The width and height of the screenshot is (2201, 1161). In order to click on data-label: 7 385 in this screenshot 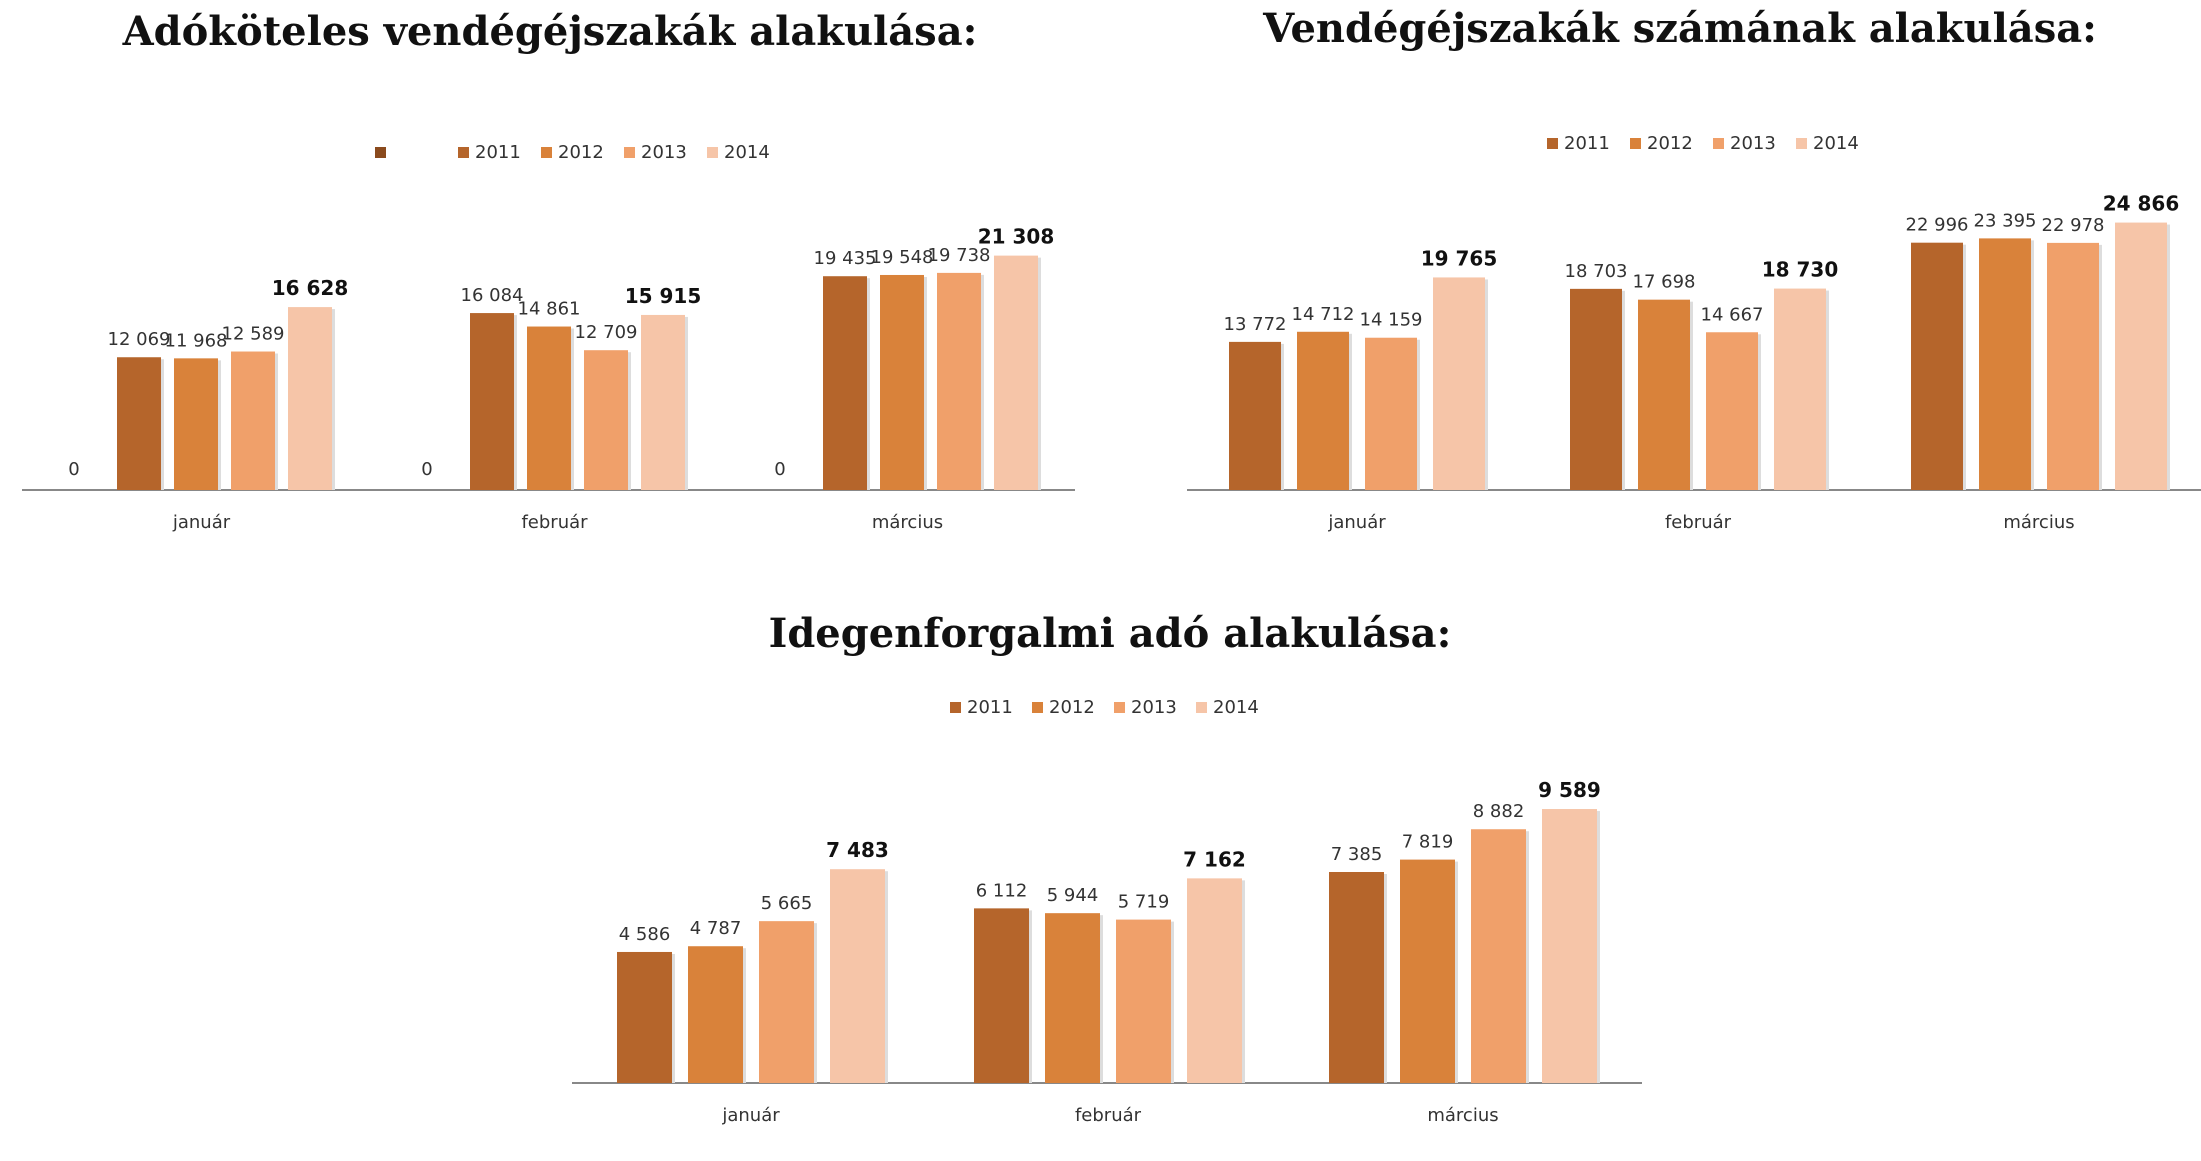, I will do `click(1357, 854)`.